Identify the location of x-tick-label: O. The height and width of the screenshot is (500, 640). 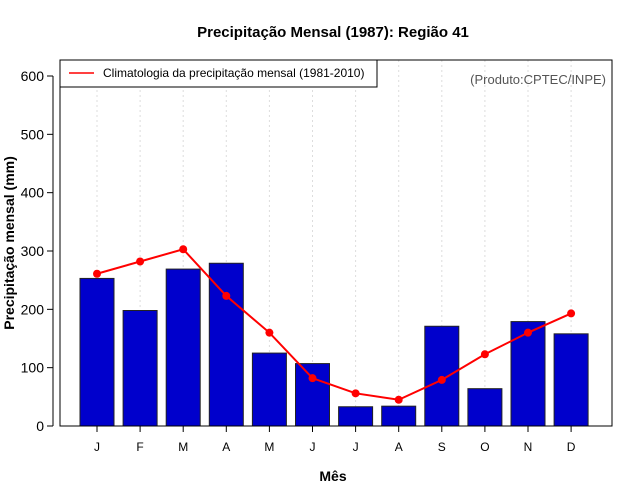
(484, 447).